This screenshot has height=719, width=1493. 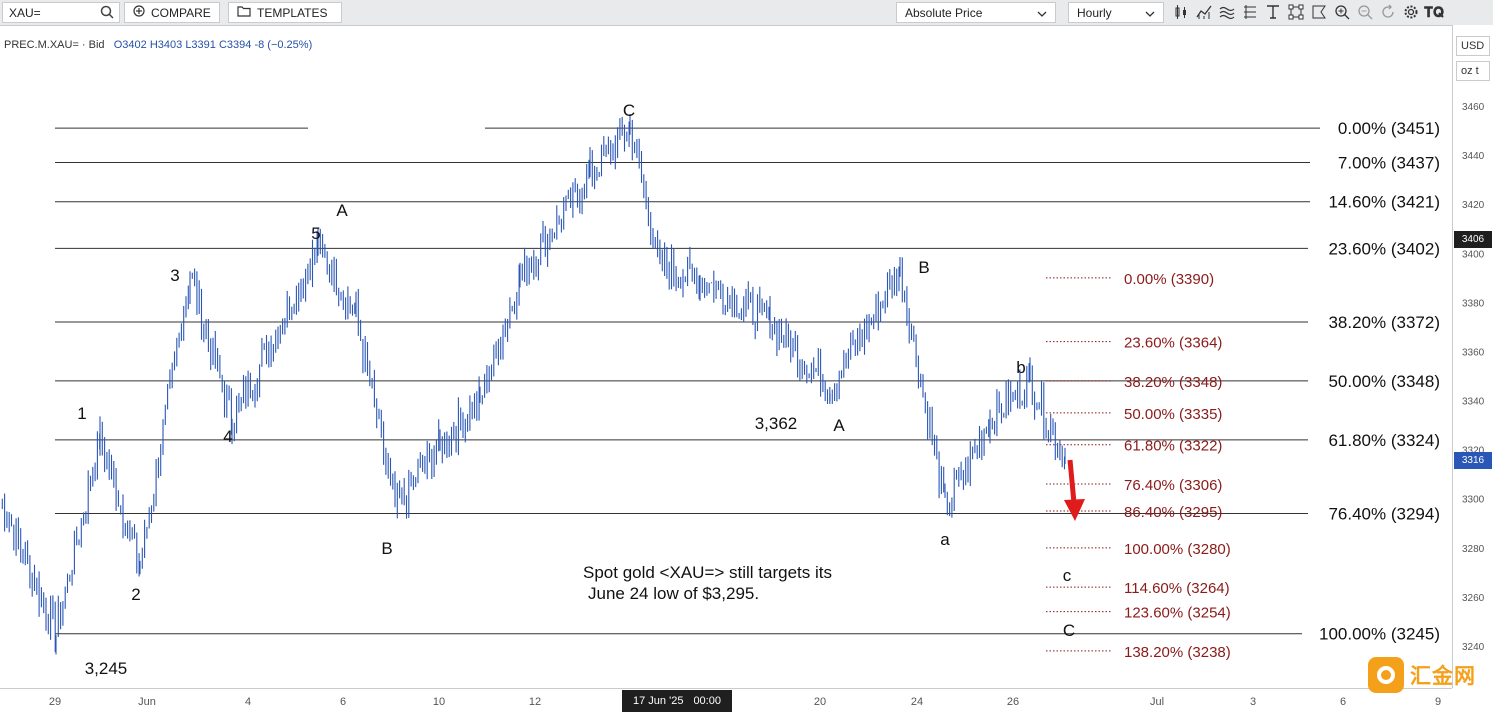 I want to click on wave-label: 2, so click(x=135, y=594).